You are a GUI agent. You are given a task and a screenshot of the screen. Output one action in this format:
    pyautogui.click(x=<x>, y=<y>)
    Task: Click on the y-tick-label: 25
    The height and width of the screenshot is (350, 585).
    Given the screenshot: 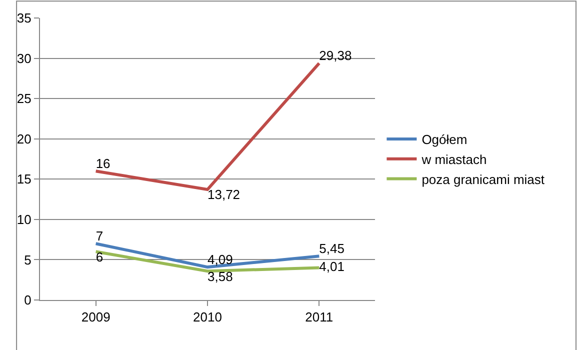 What is the action you would take?
    pyautogui.click(x=24, y=98)
    